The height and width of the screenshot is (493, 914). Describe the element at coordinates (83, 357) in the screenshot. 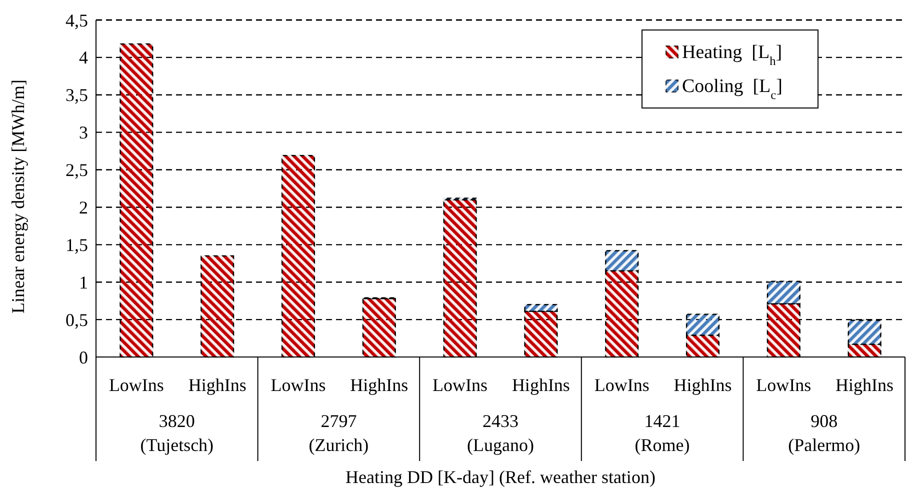

I see `y-tick-label: 0` at that location.